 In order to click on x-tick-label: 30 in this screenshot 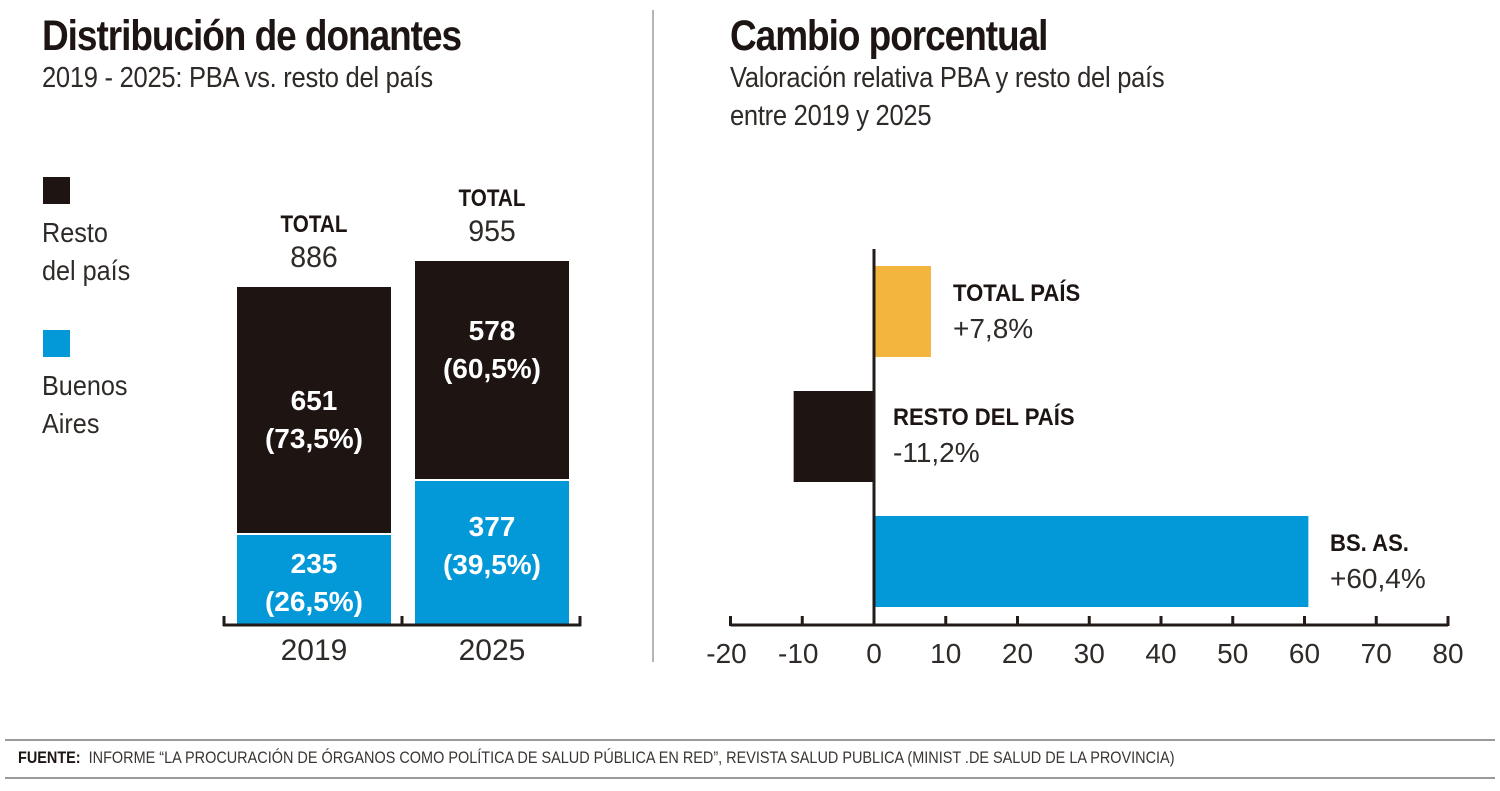, I will do `click(1089, 653)`.